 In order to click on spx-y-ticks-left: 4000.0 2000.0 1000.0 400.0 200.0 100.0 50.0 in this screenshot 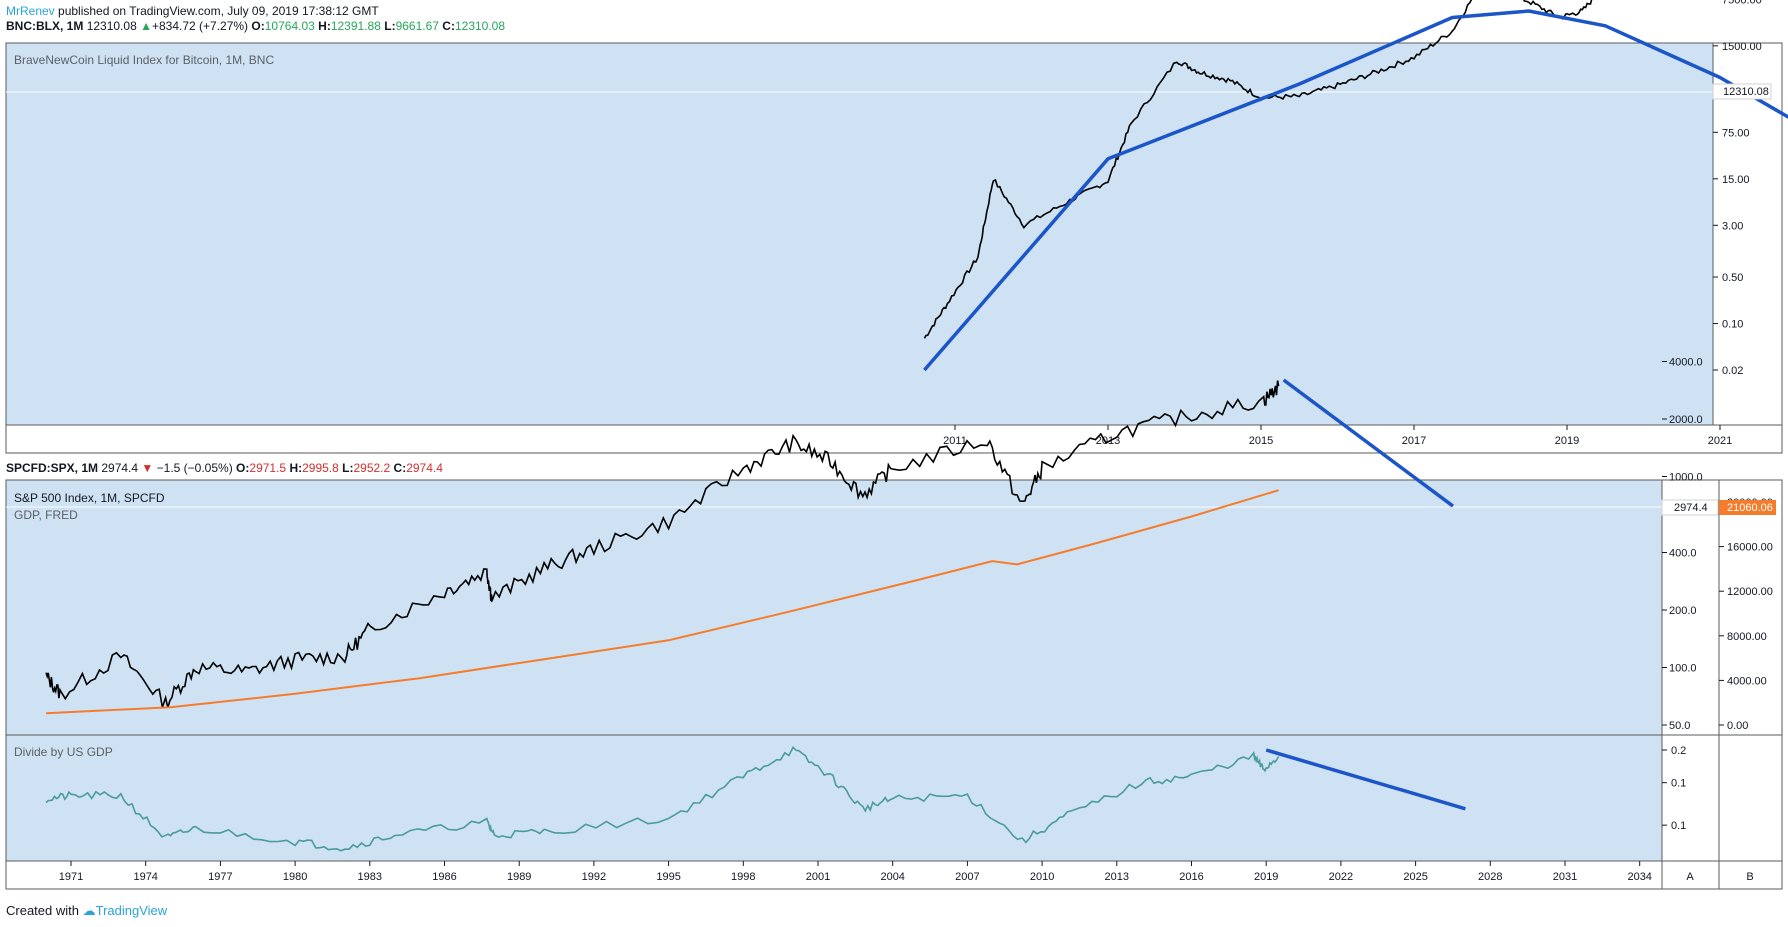, I will do `click(1682, 544)`.